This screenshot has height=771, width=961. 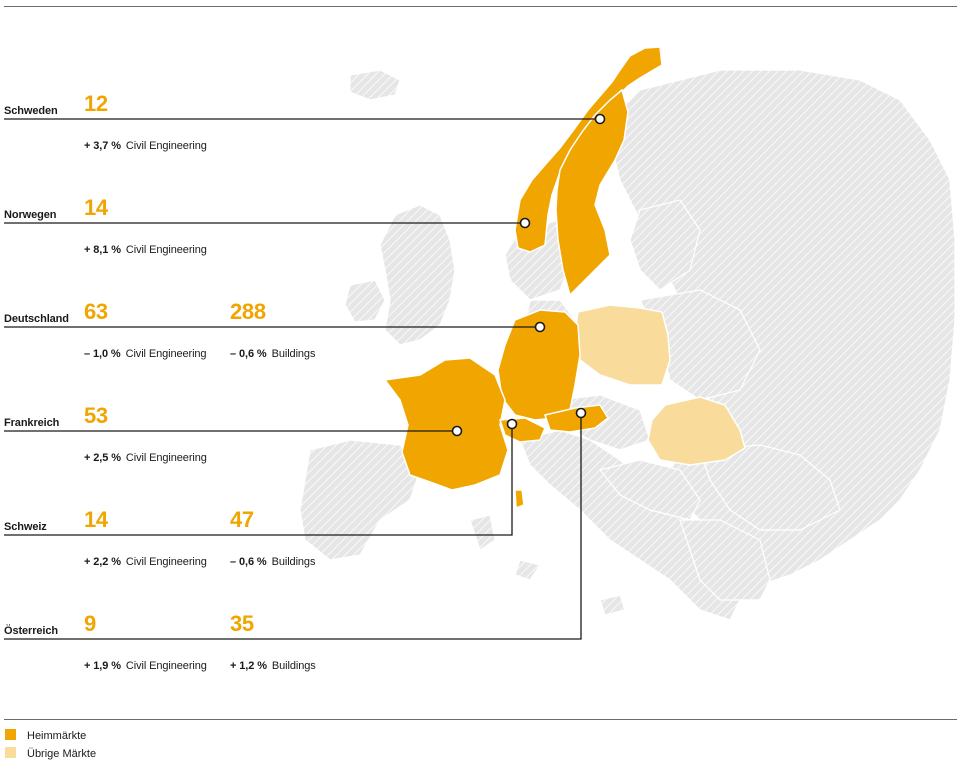 I want to click on country-name: Schweiz, so click(x=25, y=527).